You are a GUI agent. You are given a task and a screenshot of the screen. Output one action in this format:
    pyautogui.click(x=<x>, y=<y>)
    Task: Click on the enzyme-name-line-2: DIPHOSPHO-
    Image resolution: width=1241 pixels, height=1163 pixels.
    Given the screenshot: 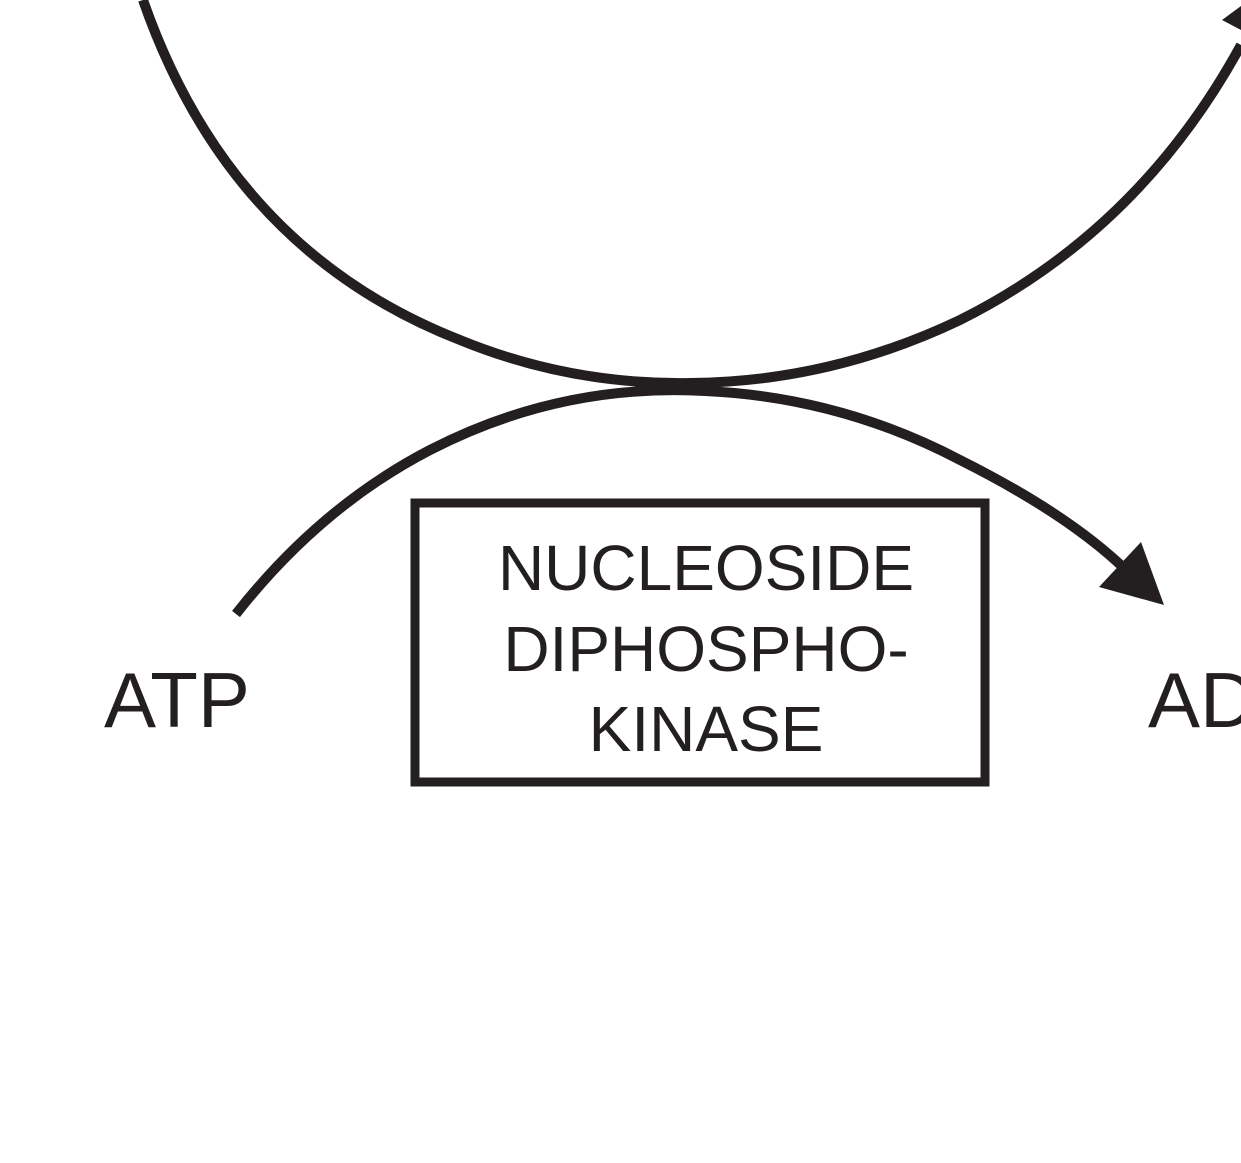 What is the action you would take?
    pyautogui.click(x=705, y=649)
    